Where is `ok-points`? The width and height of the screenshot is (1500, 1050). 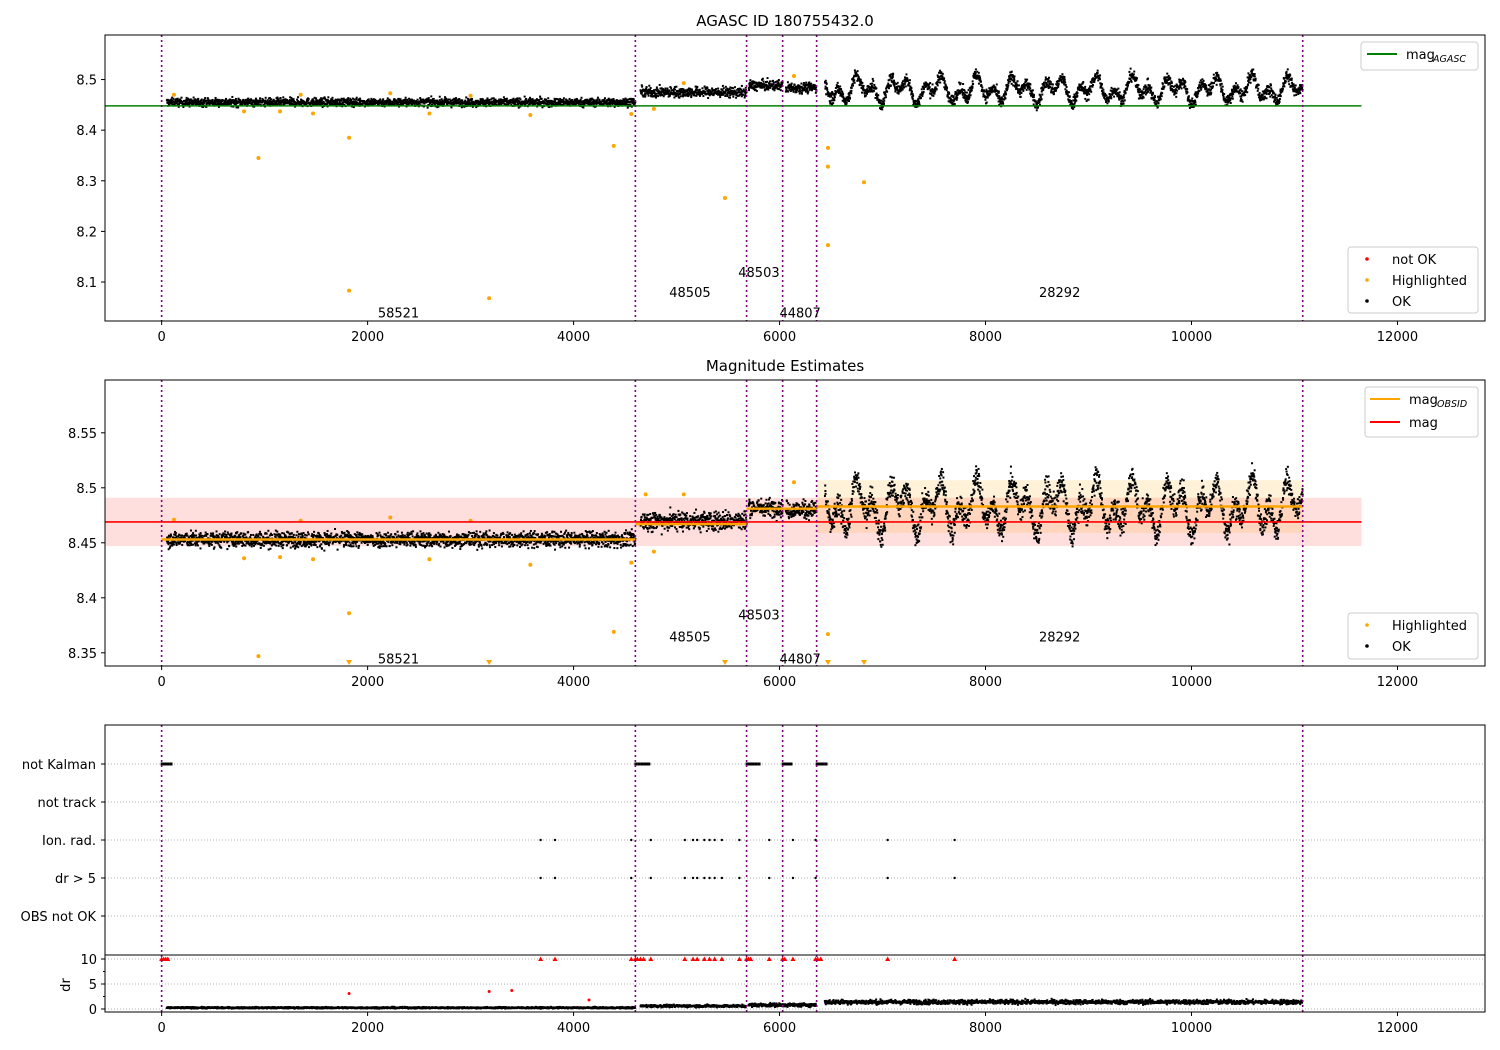
ok-points is located at coordinates (734, 89).